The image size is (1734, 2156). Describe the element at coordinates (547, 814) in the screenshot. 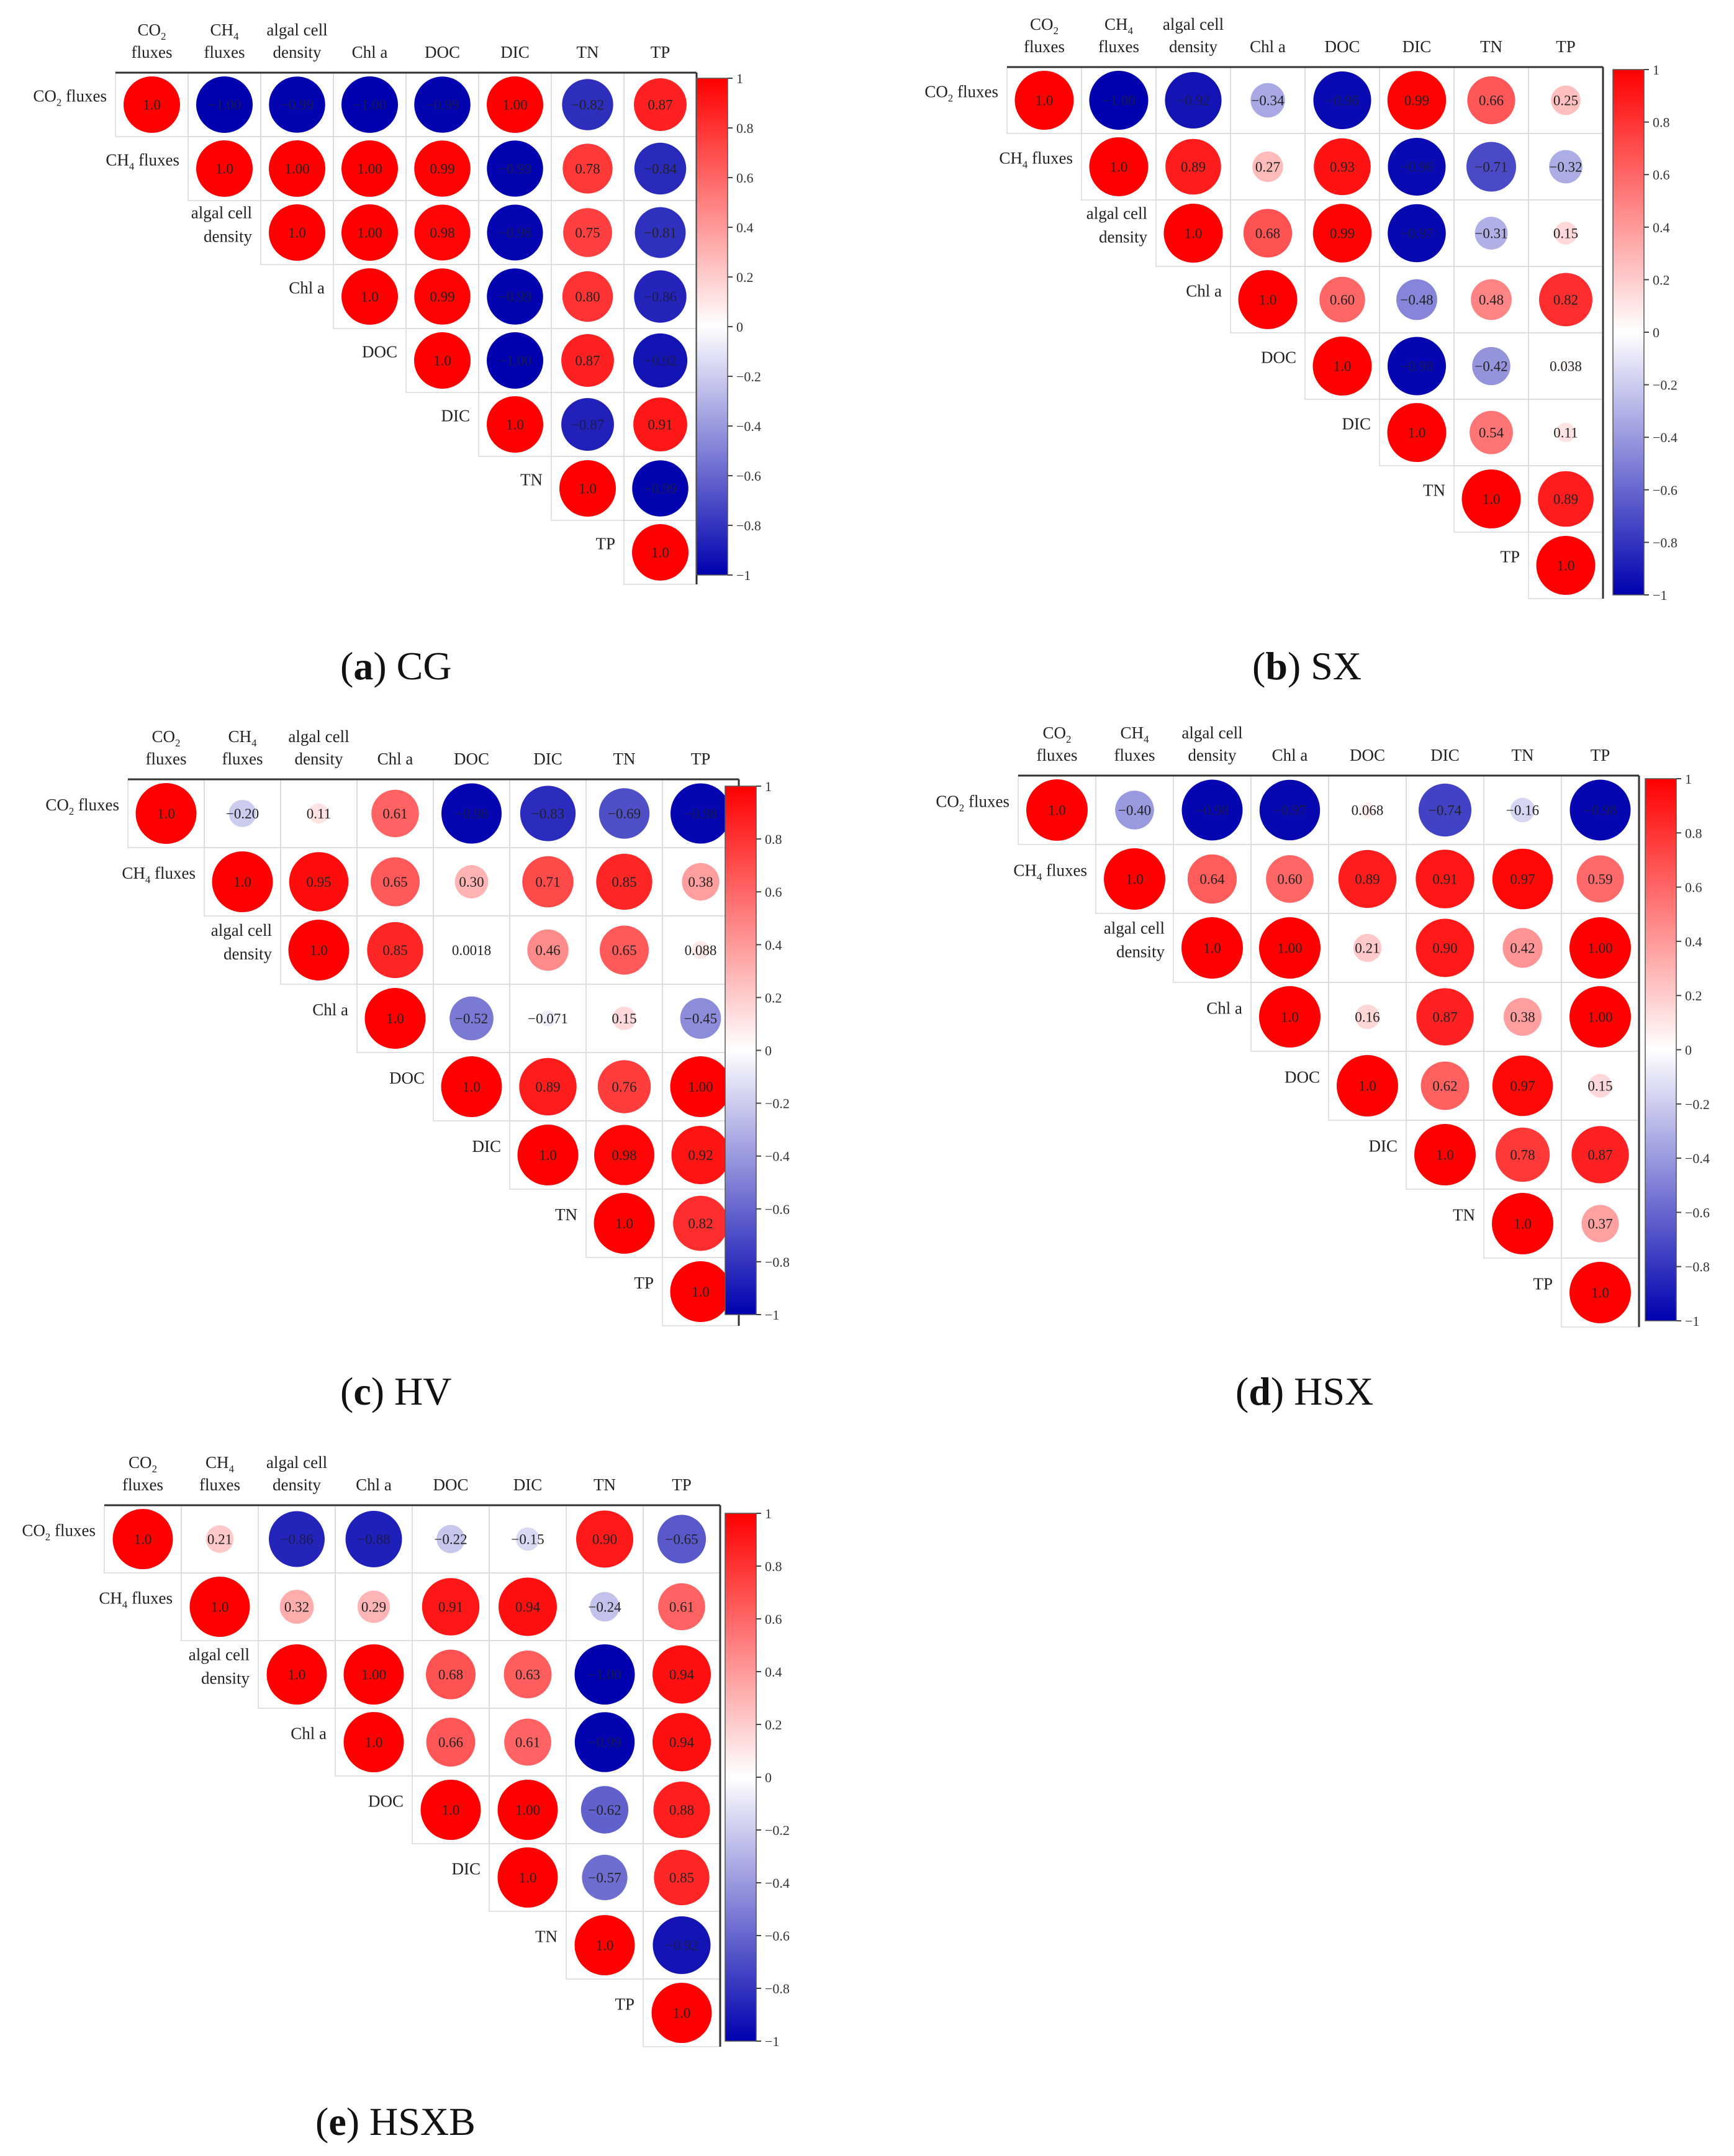

I see `cell-value: −0.83` at that location.